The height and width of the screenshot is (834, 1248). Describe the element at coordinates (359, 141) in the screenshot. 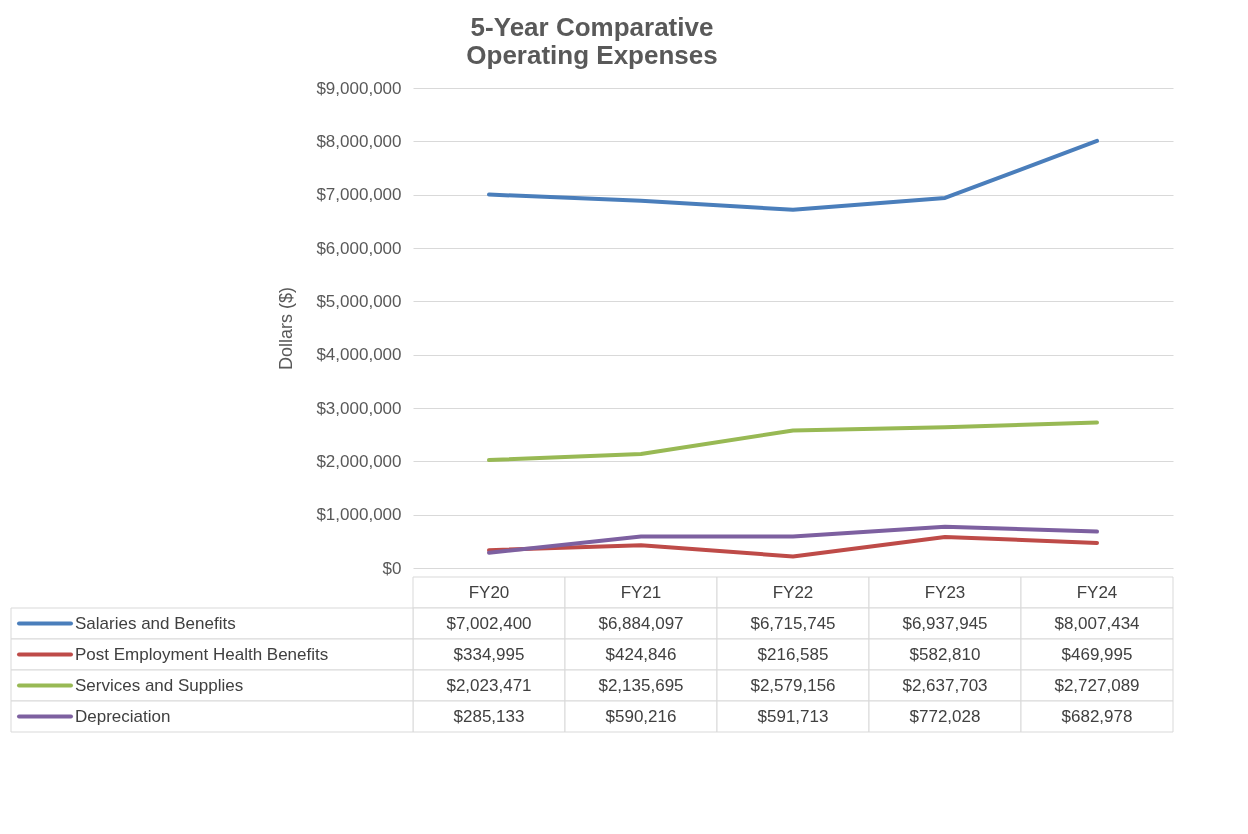

I see `y-tick-label: $8,000,000` at that location.